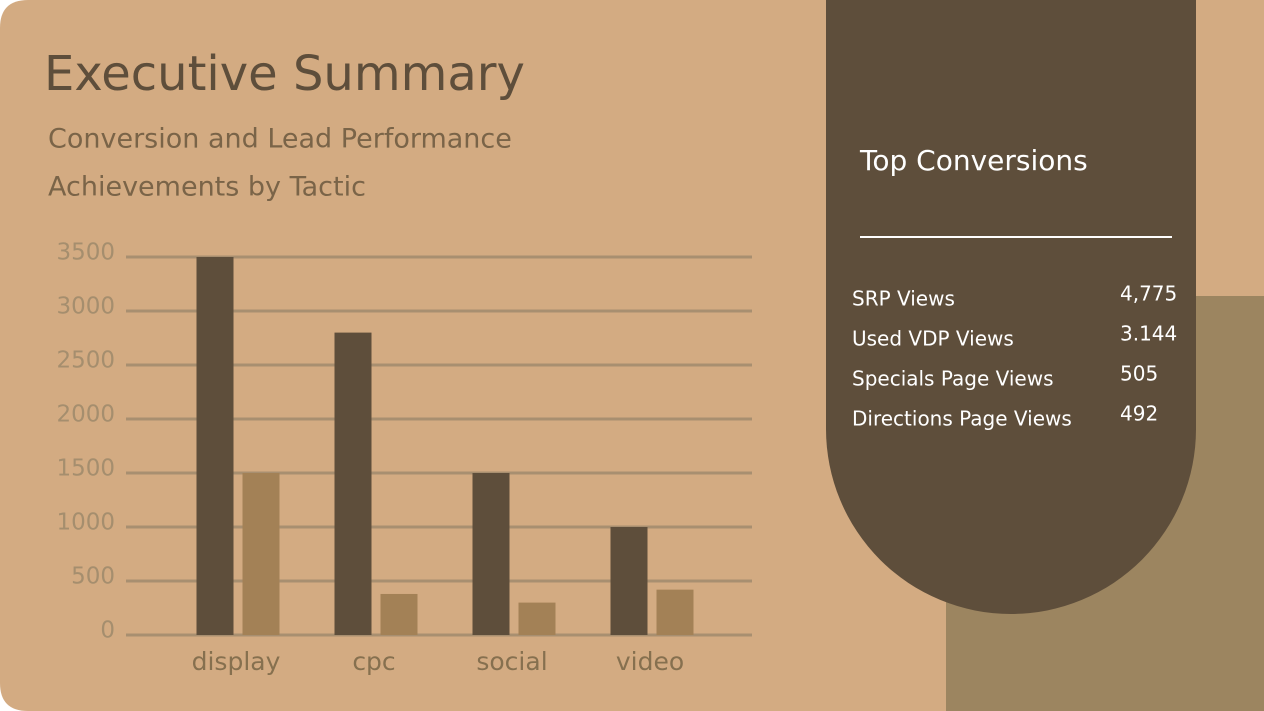 This screenshot has width=1264, height=711. Describe the element at coordinates (1148, 334) in the screenshot. I see `conversion-value: 3.144` at that location.